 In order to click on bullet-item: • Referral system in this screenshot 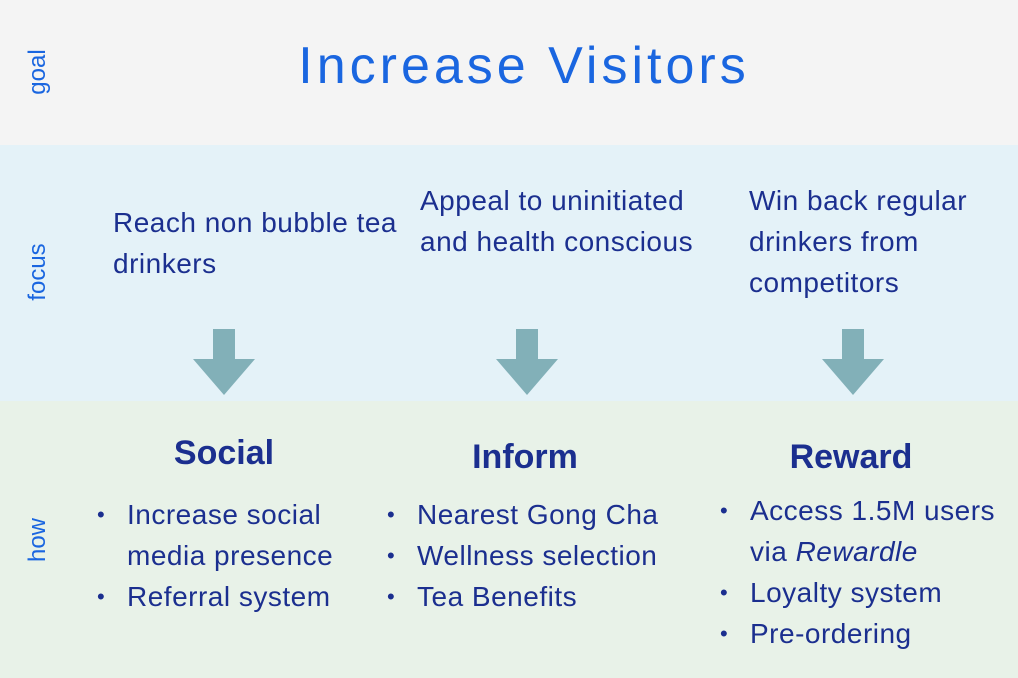, I will do `click(247, 596)`.